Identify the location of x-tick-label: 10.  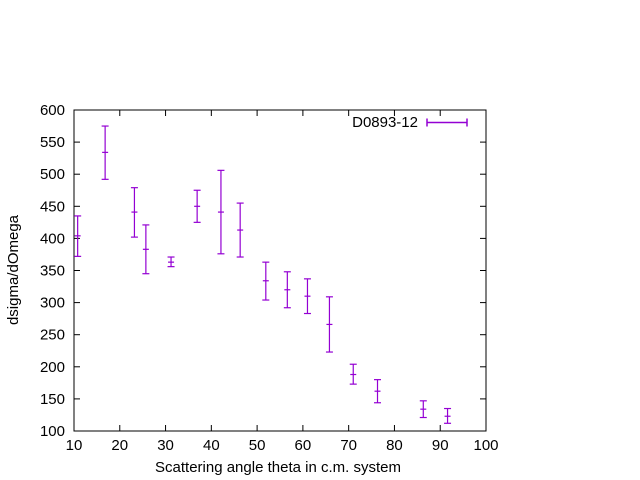
(74, 445).